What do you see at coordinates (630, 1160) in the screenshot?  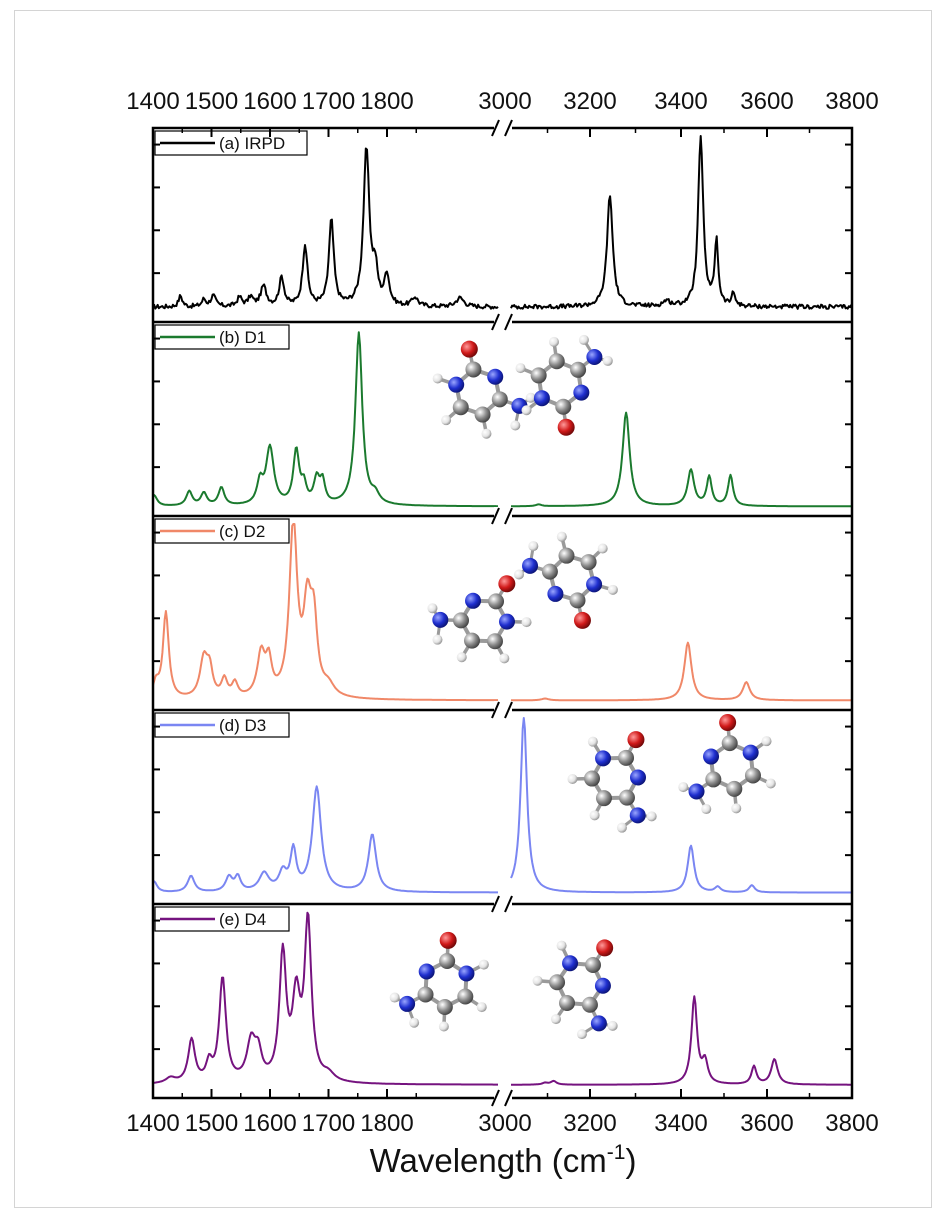 I see `x-axis-label-close: )` at bounding box center [630, 1160].